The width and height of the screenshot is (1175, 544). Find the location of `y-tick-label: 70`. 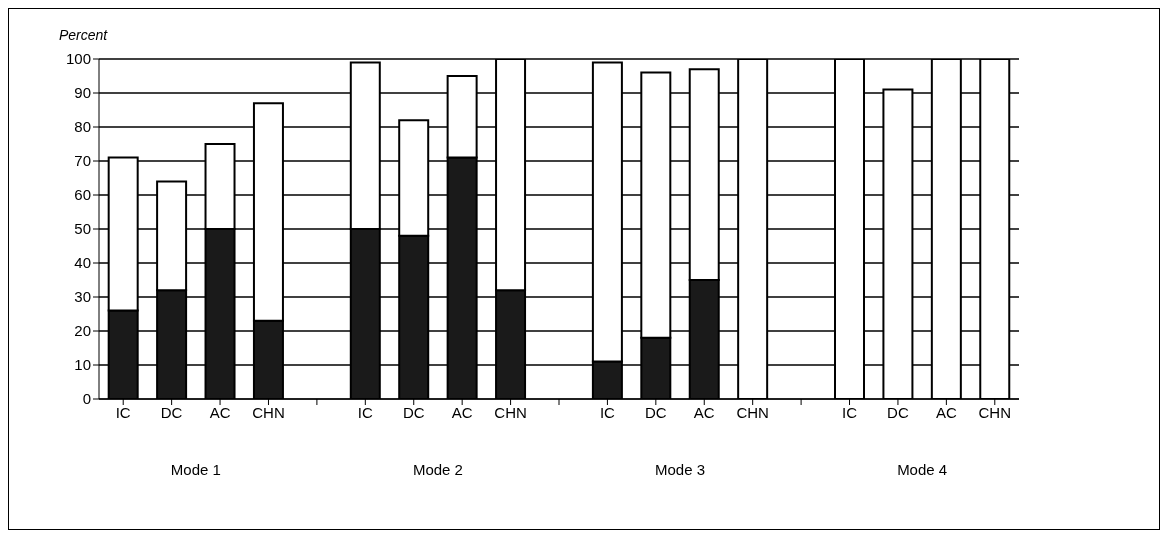

y-tick-label: 70 is located at coordinates (82, 161).